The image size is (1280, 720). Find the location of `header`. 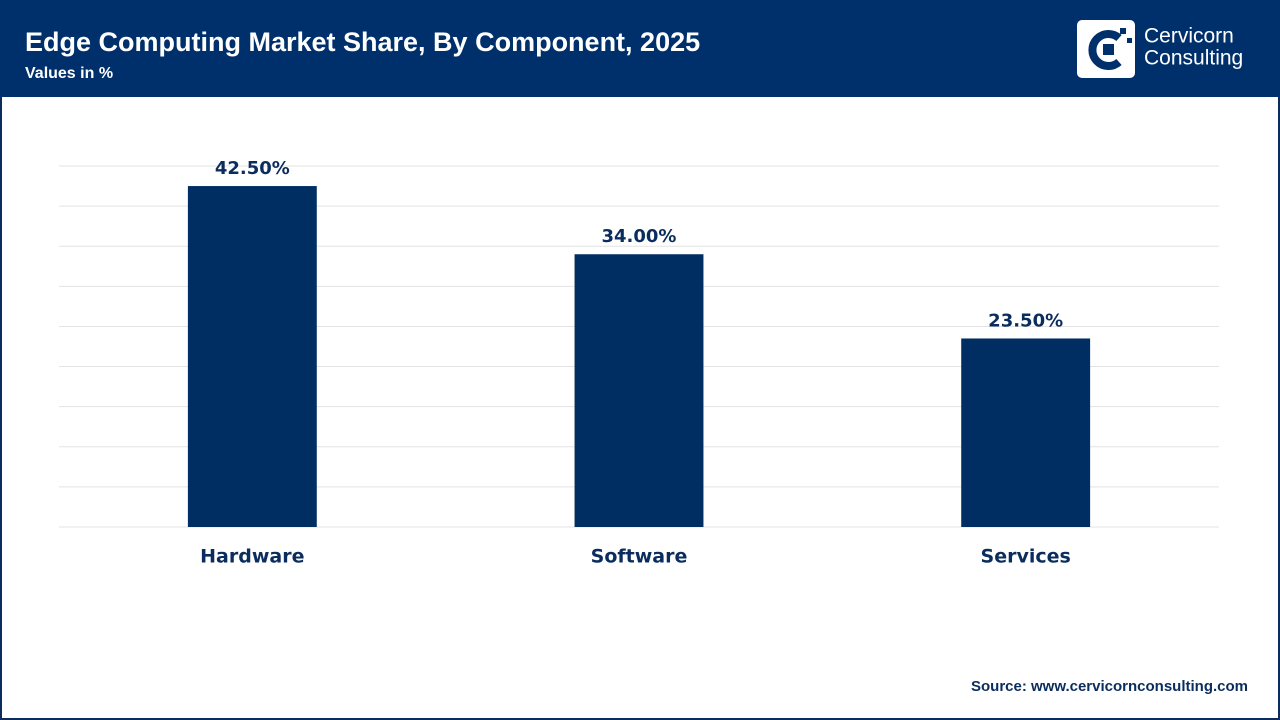

header is located at coordinates (640, 48).